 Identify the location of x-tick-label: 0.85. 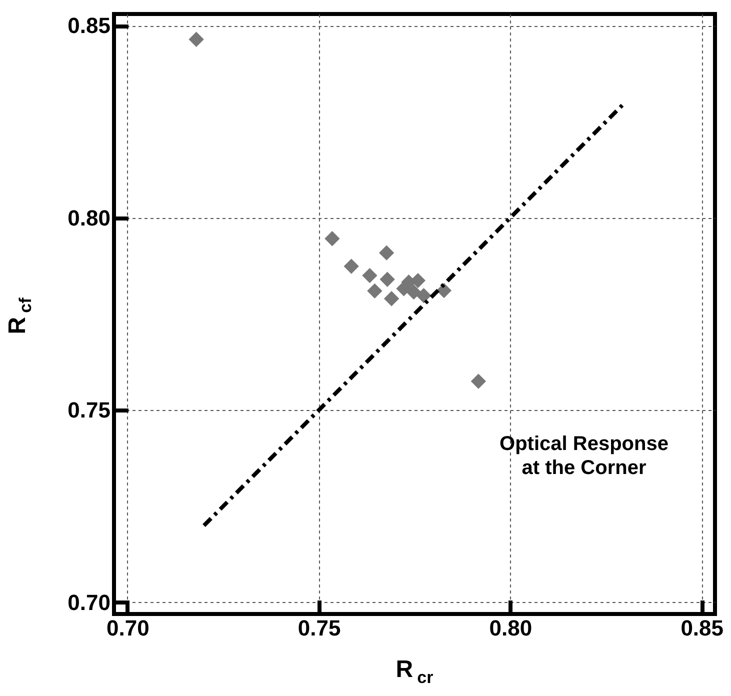
(702, 628).